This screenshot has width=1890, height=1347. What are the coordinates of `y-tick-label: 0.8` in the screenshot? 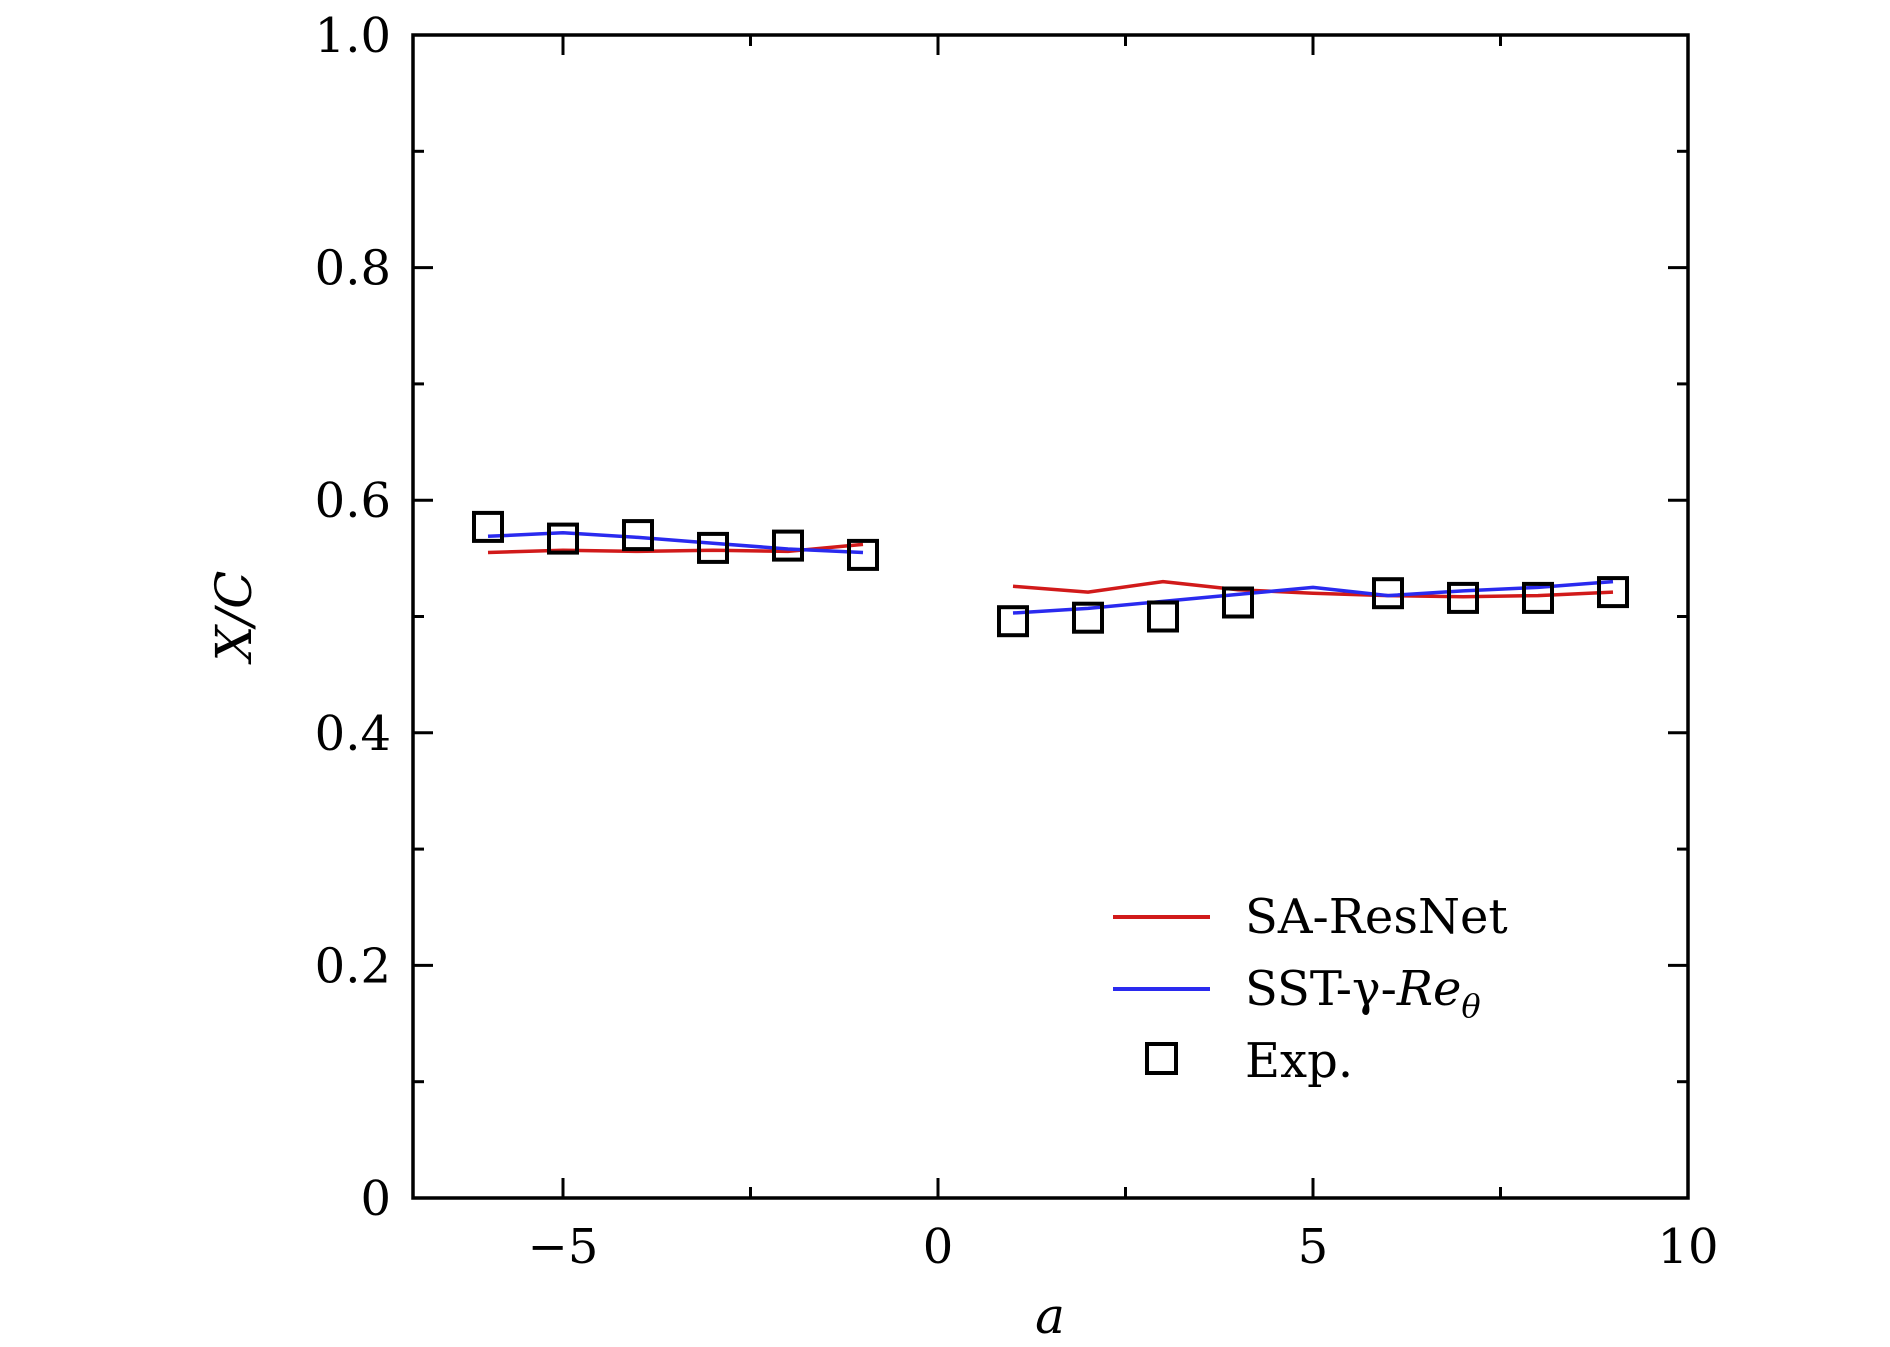 It's located at (353, 269).